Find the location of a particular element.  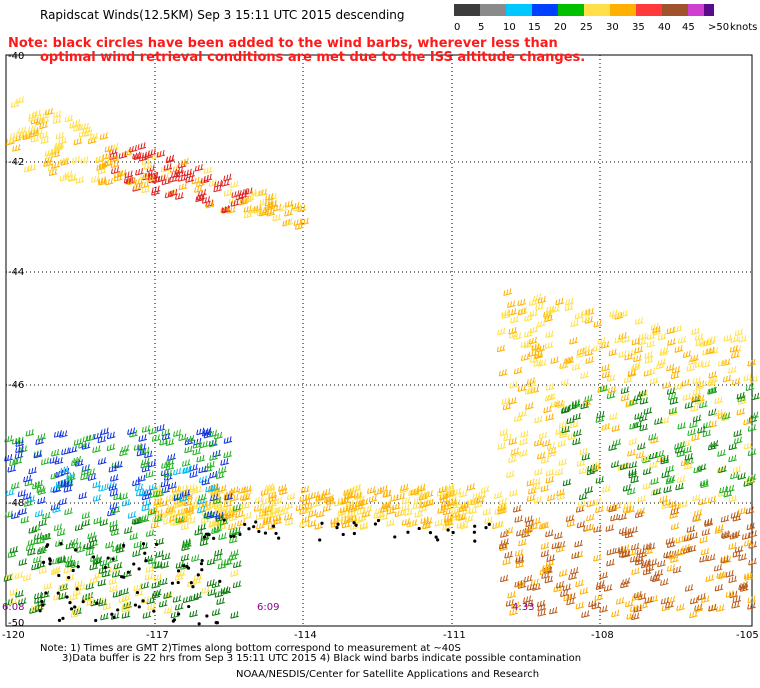

colorbar-label: 10 is located at coordinates (509, 27).